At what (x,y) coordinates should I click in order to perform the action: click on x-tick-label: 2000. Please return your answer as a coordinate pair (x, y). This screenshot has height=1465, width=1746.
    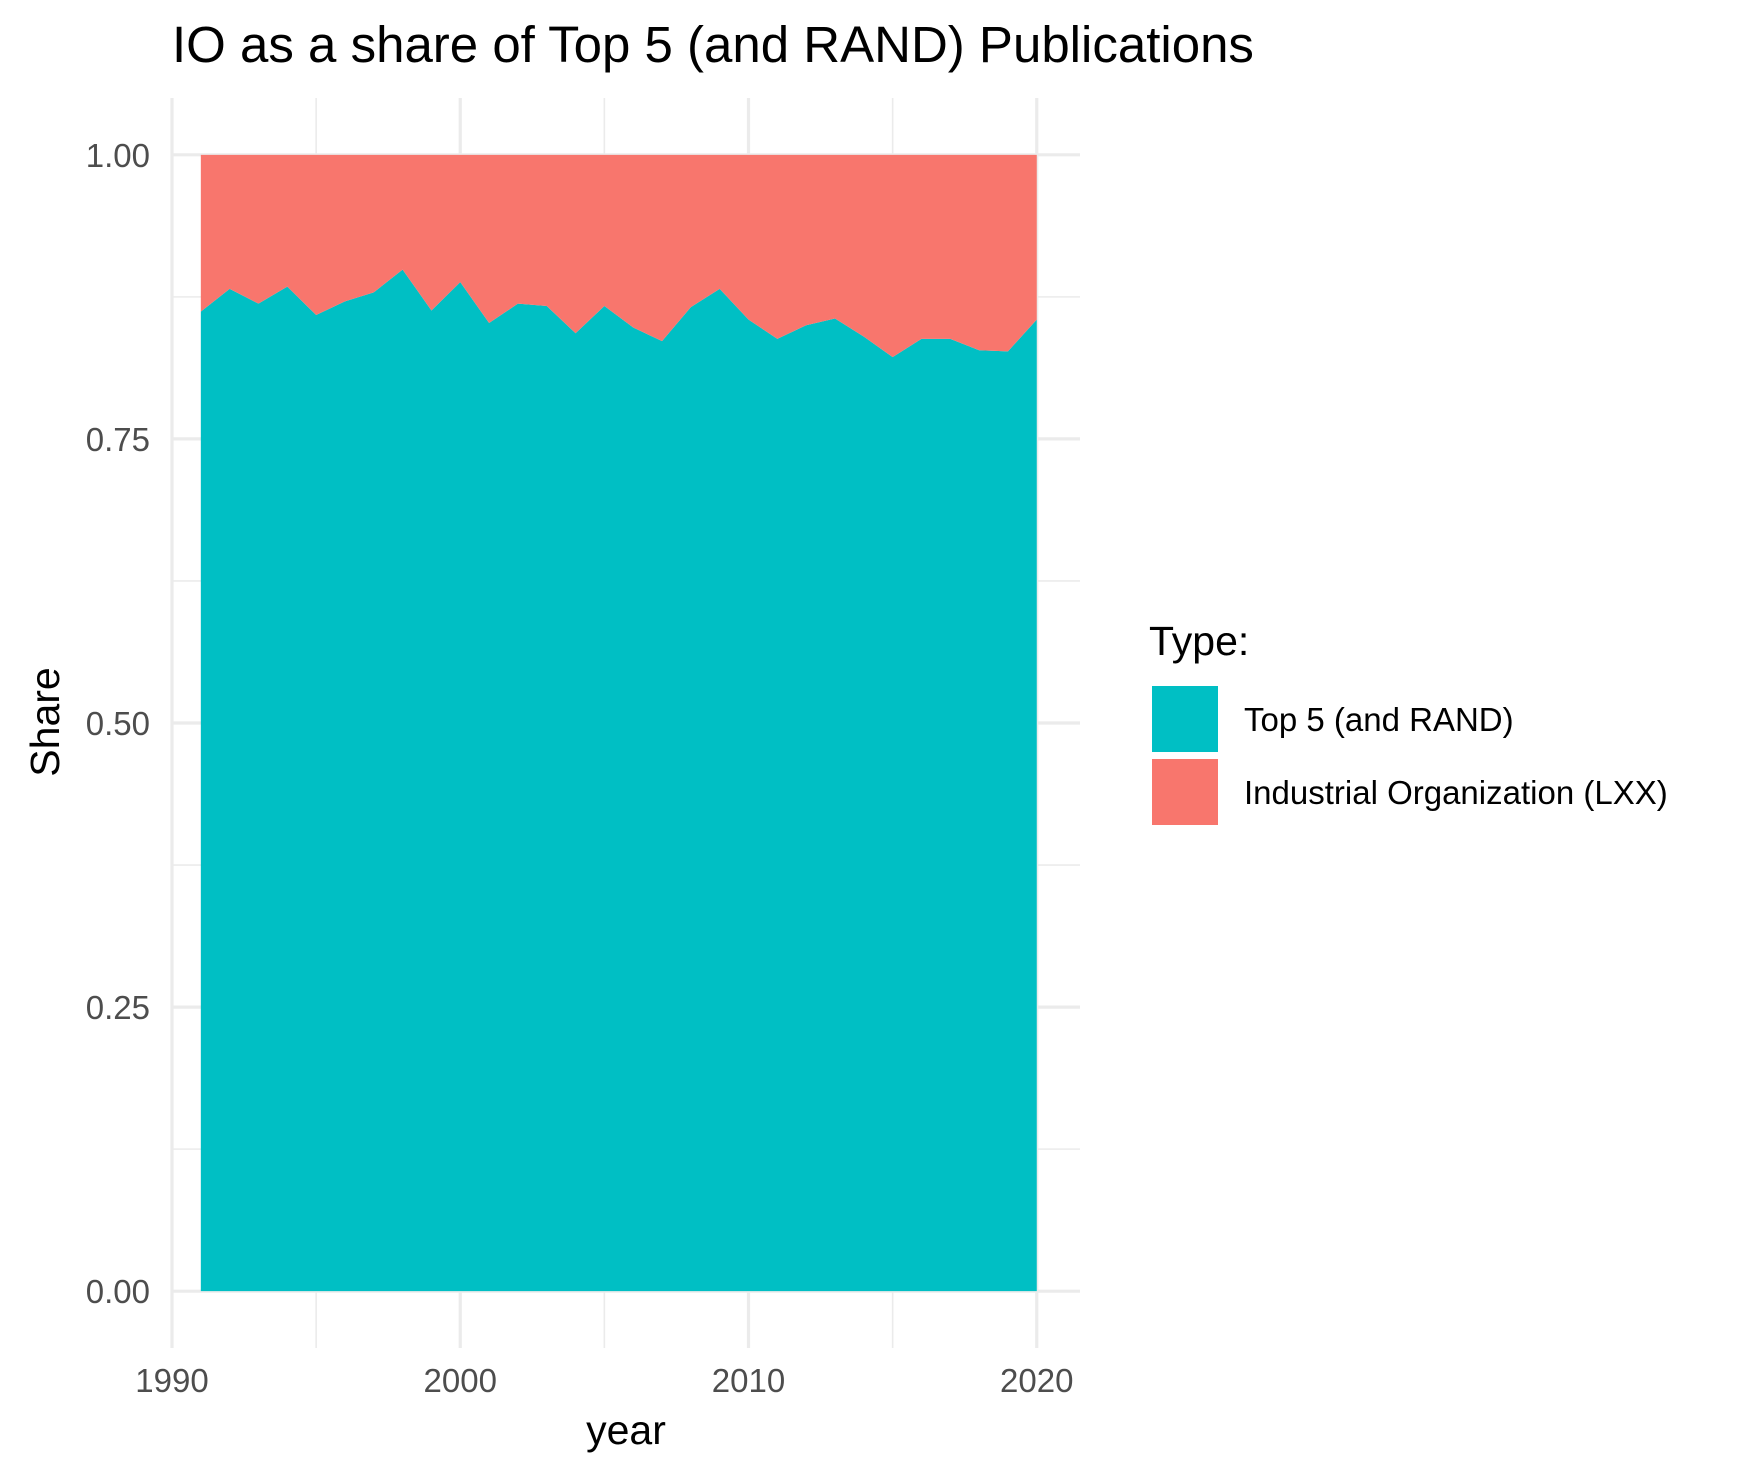
    Looking at the image, I should click on (460, 1380).